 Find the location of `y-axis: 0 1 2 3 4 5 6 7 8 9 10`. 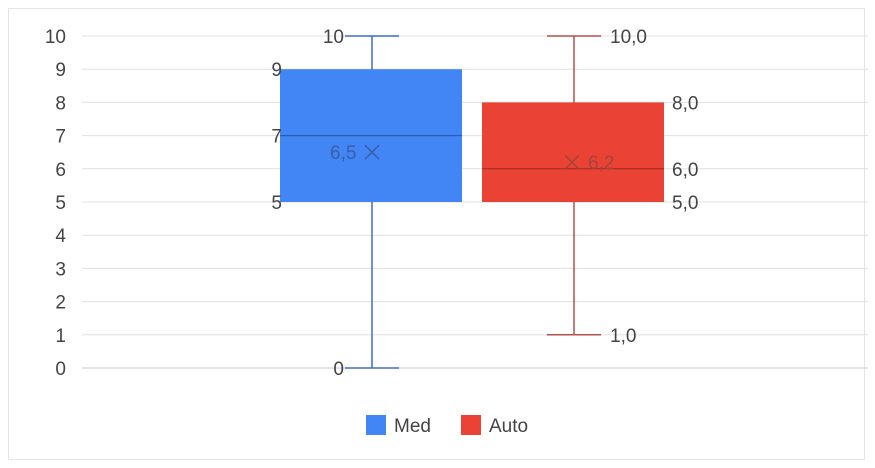

y-axis: 0 1 2 3 4 5 6 7 8 9 10 is located at coordinates (56, 203).